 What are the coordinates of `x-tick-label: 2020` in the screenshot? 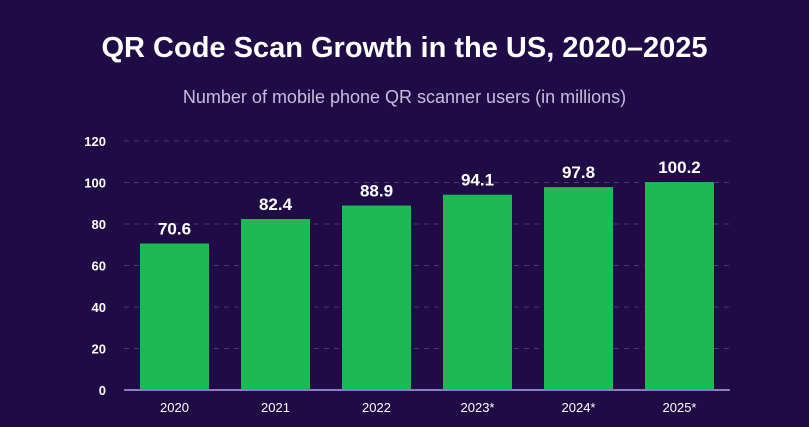 It's located at (174, 407).